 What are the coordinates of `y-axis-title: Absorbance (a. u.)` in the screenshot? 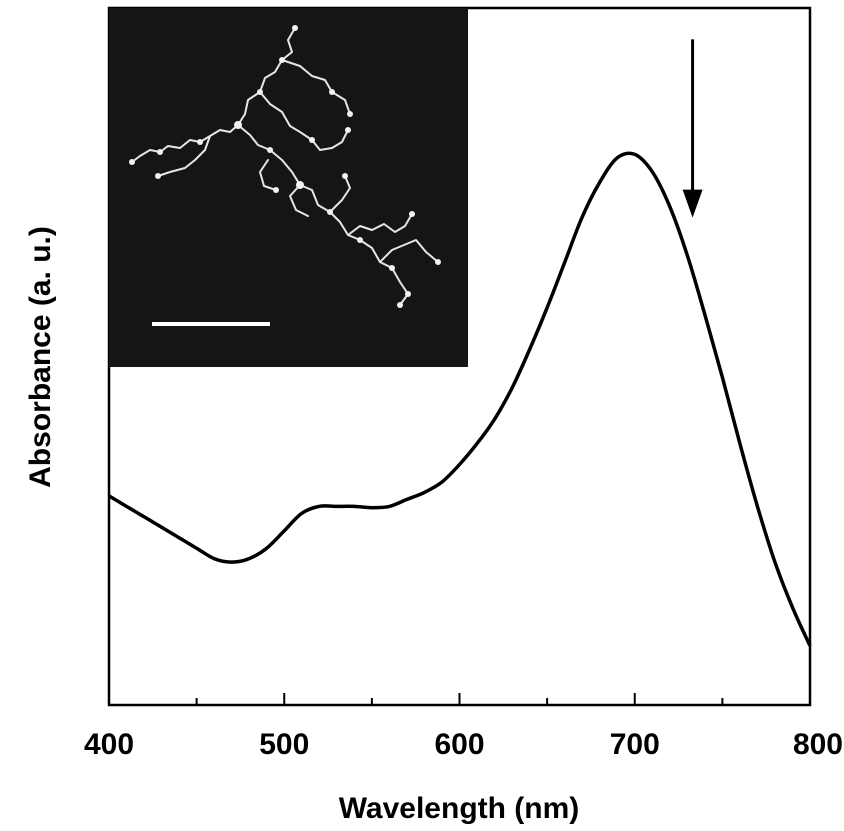 It's located at (40, 357).